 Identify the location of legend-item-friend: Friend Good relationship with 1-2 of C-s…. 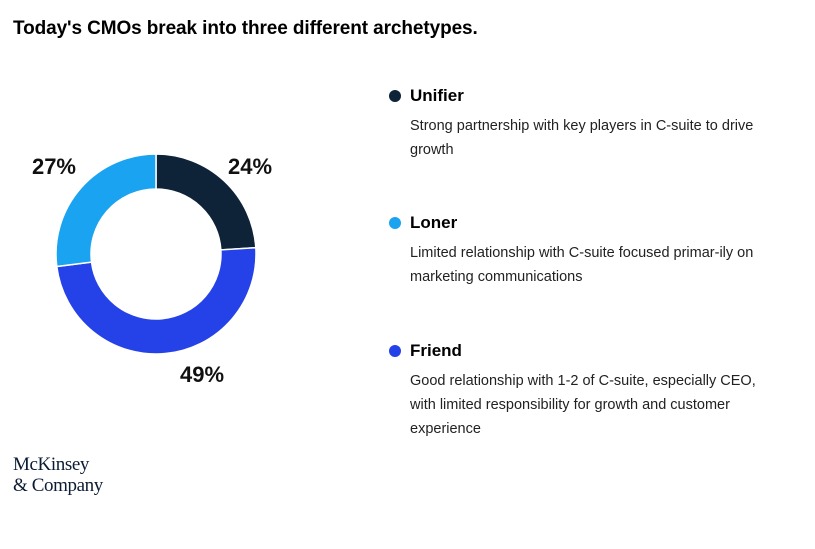
(589, 390).